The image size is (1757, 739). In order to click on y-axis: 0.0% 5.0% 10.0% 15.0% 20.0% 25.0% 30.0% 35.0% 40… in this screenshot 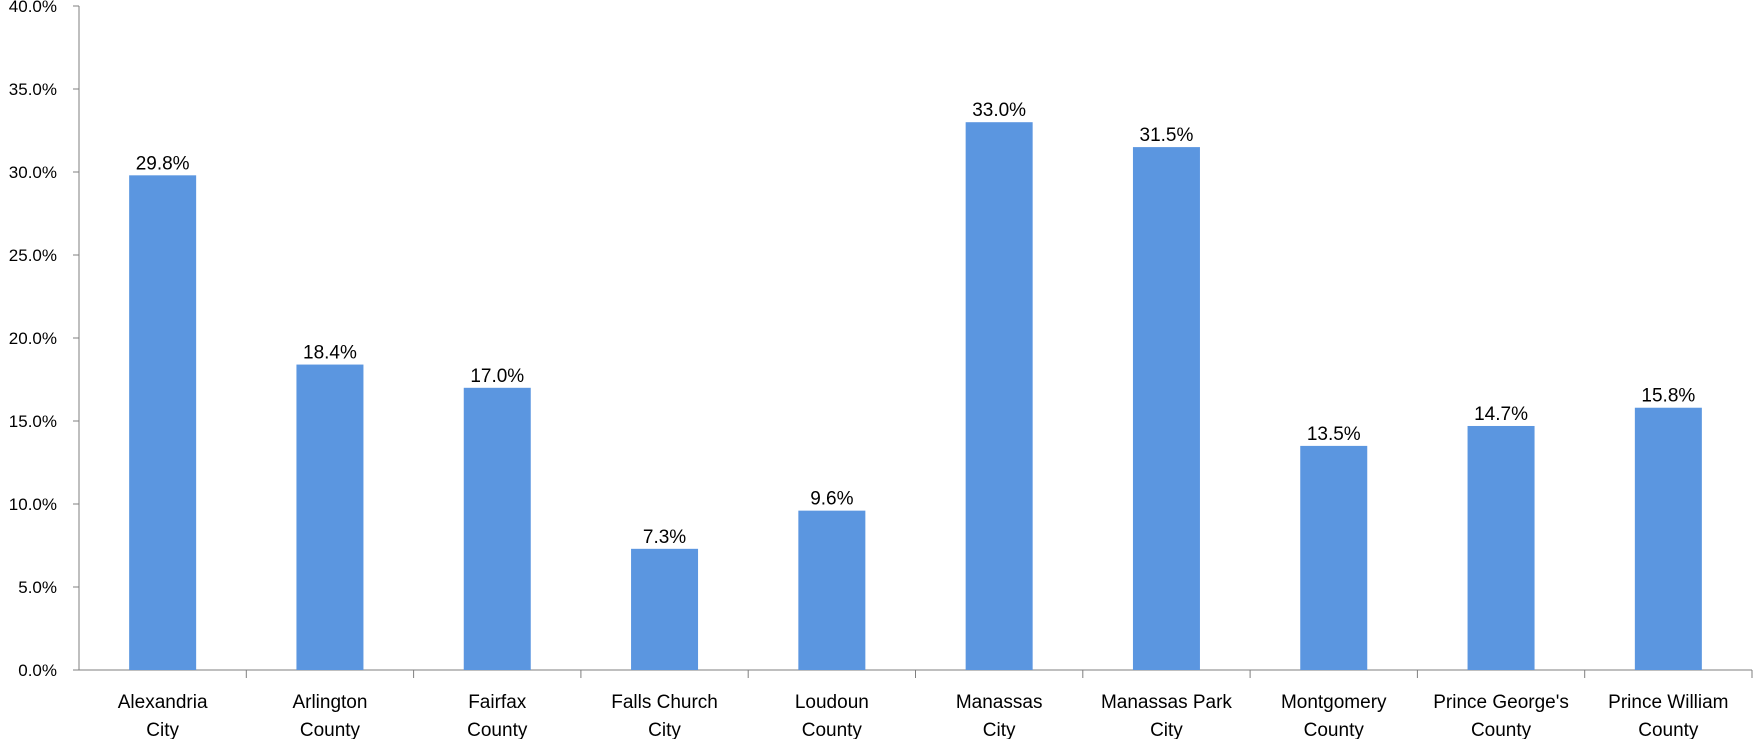, I will do `click(44, 340)`.